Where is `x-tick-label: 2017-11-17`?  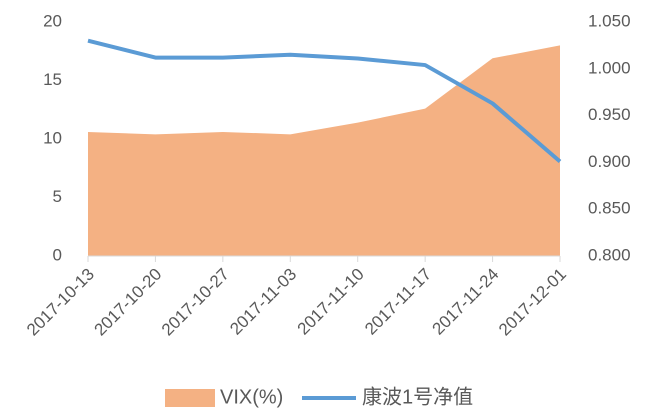 x-tick-label: 2017-11-17 is located at coordinates (398, 302).